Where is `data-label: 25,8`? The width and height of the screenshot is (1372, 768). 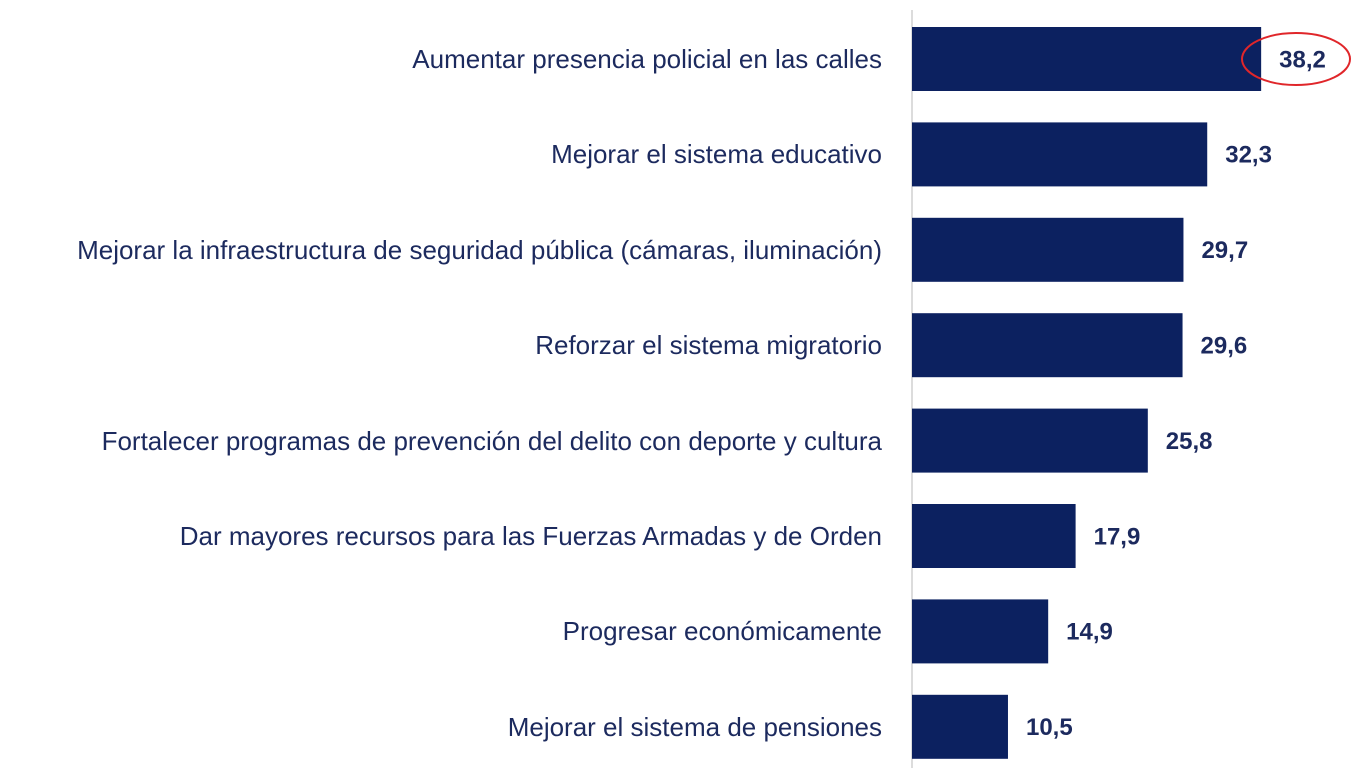
data-label: 25,8 is located at coordinates (1189, 441).